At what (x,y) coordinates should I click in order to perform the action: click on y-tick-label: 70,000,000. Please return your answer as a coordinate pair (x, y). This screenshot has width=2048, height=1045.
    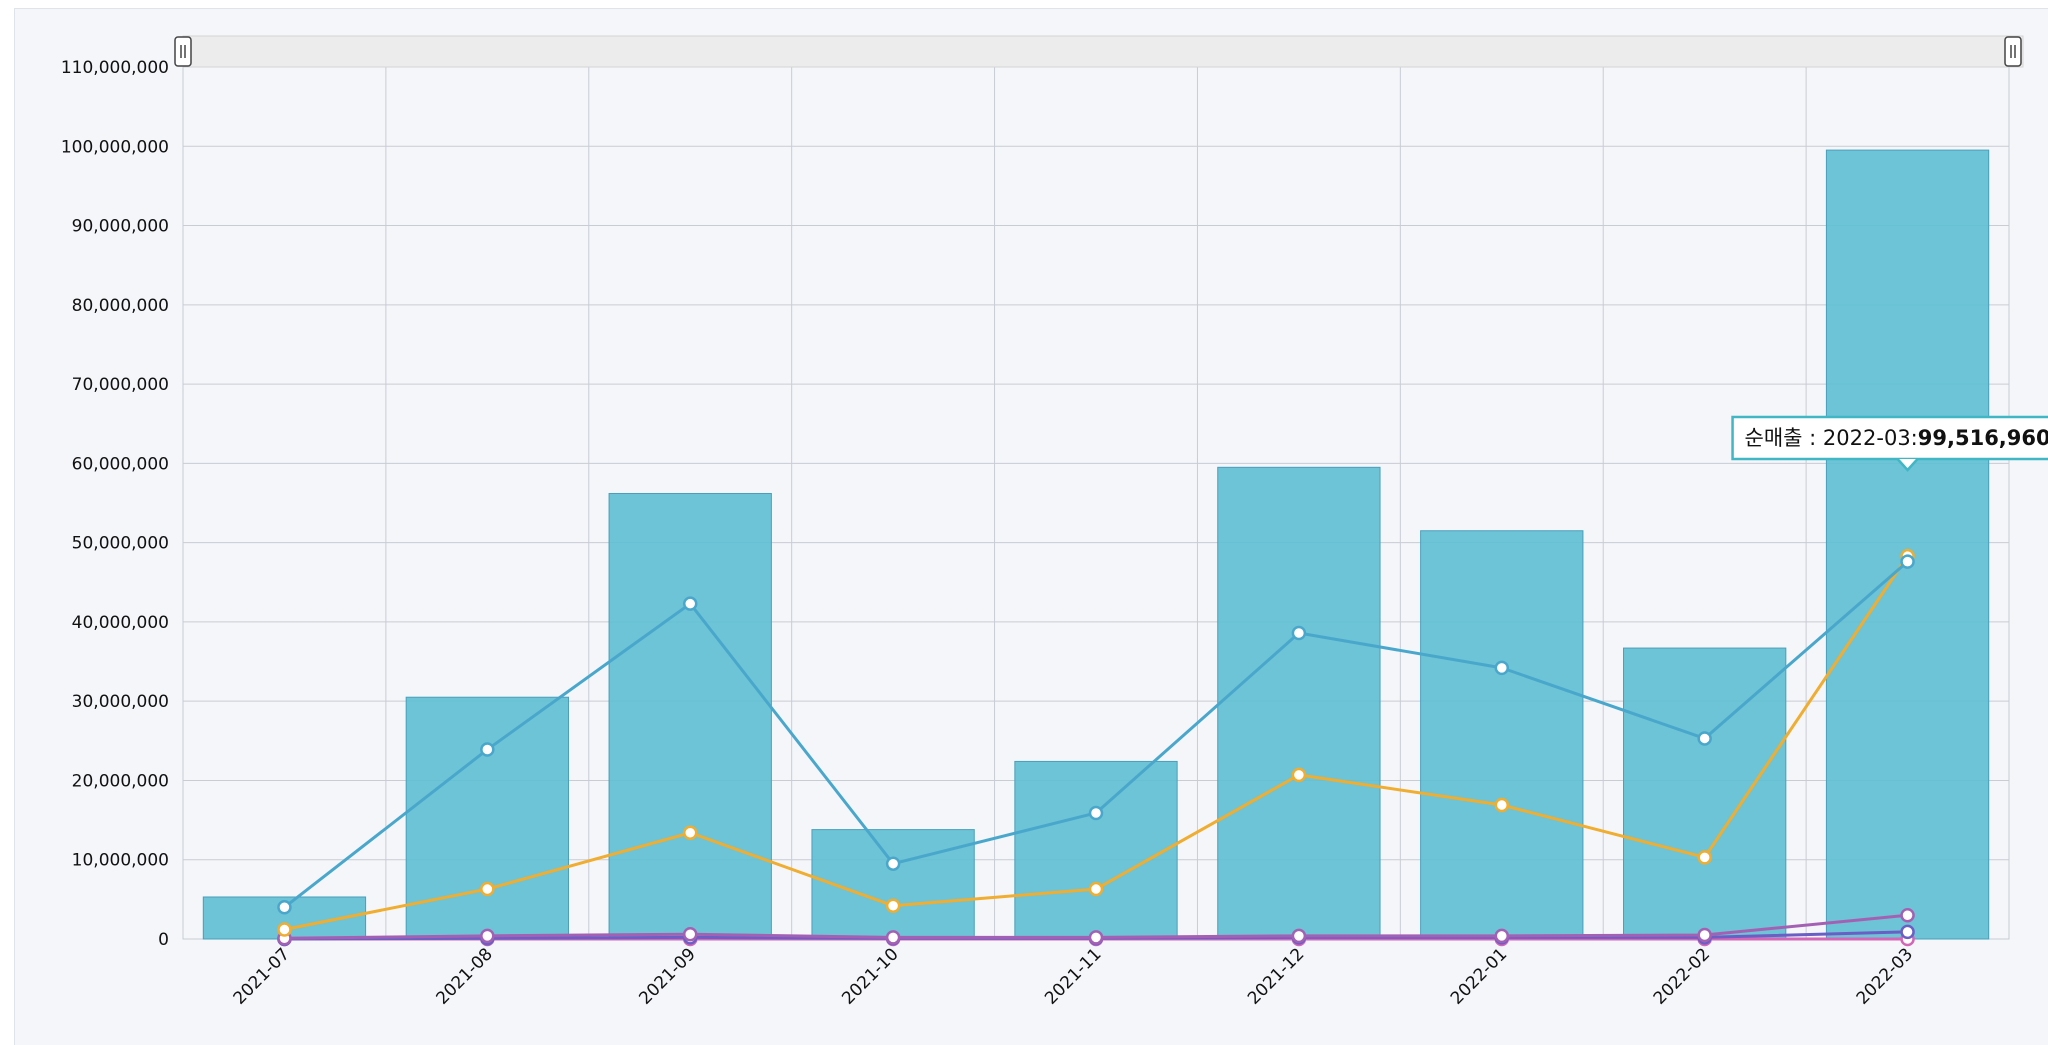
    Looking at the image, I should click on (120, 385).